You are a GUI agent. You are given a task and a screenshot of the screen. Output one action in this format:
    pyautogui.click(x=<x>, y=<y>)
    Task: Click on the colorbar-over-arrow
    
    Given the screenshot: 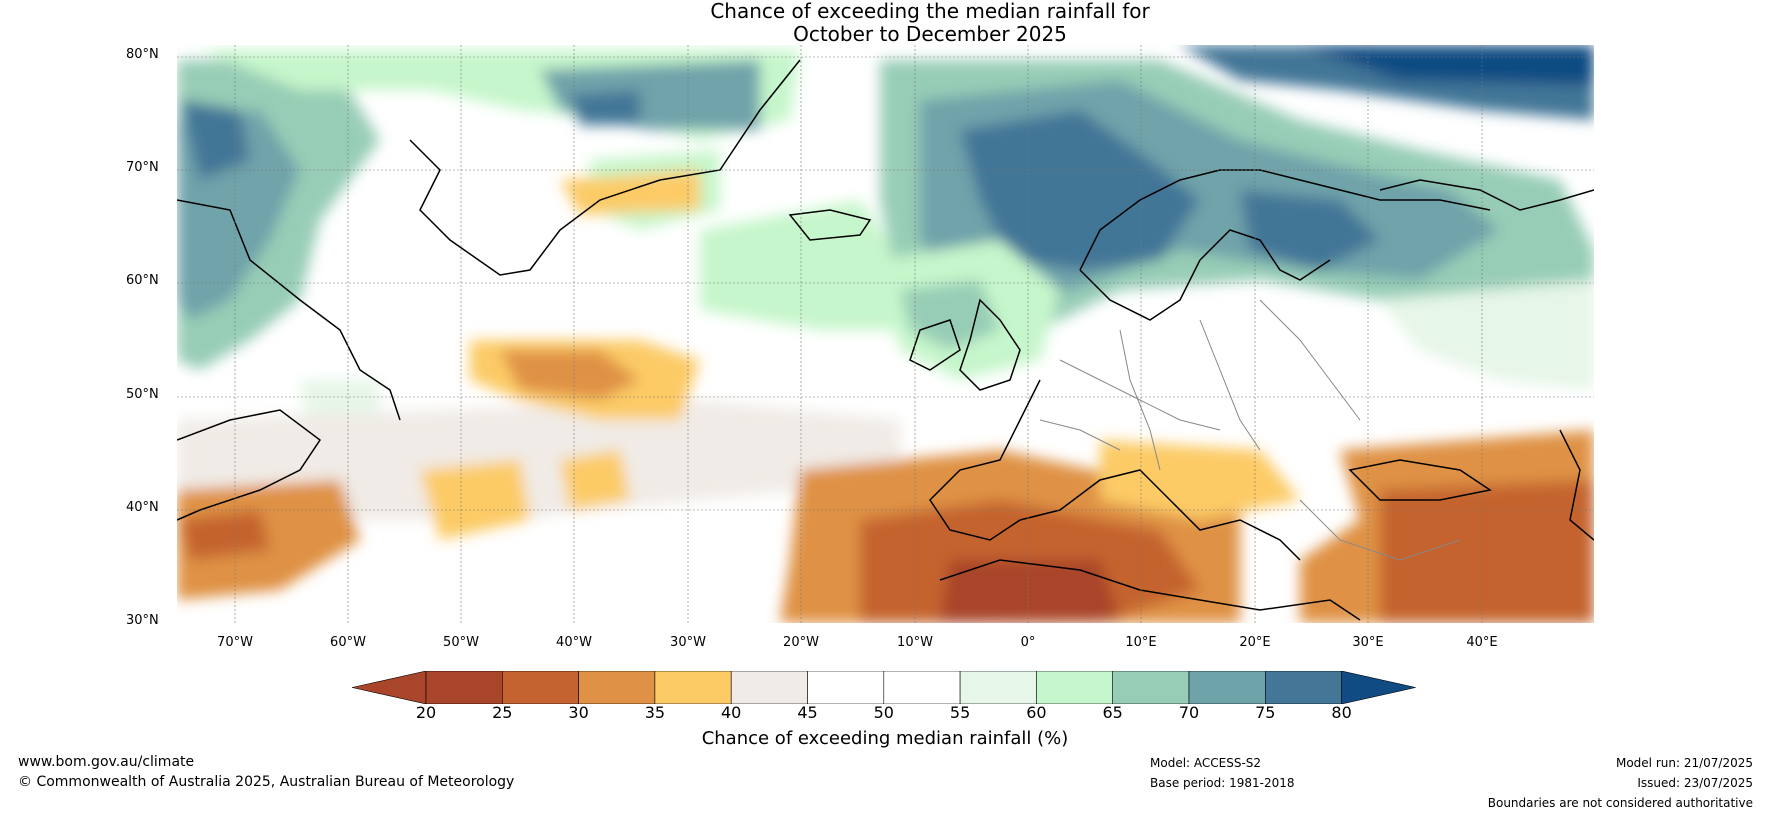 What is the action you would take?
    pyautogui.click(x=1378, y=687)
    